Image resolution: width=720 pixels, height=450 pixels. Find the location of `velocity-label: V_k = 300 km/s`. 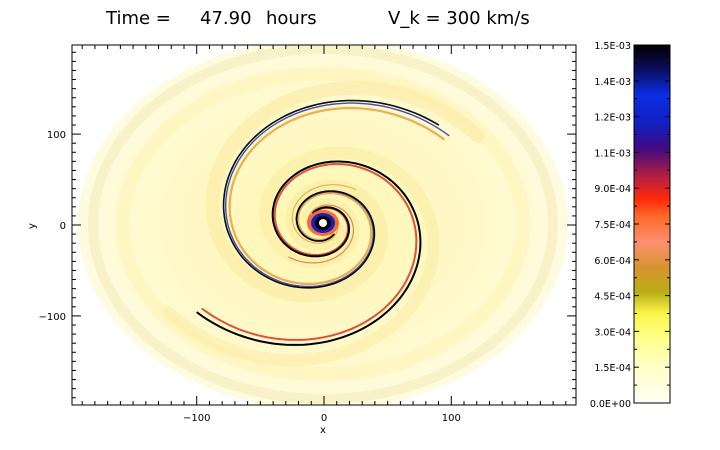

velocity-label: V_k = 300 km/s is located at coordinates (459, 18).